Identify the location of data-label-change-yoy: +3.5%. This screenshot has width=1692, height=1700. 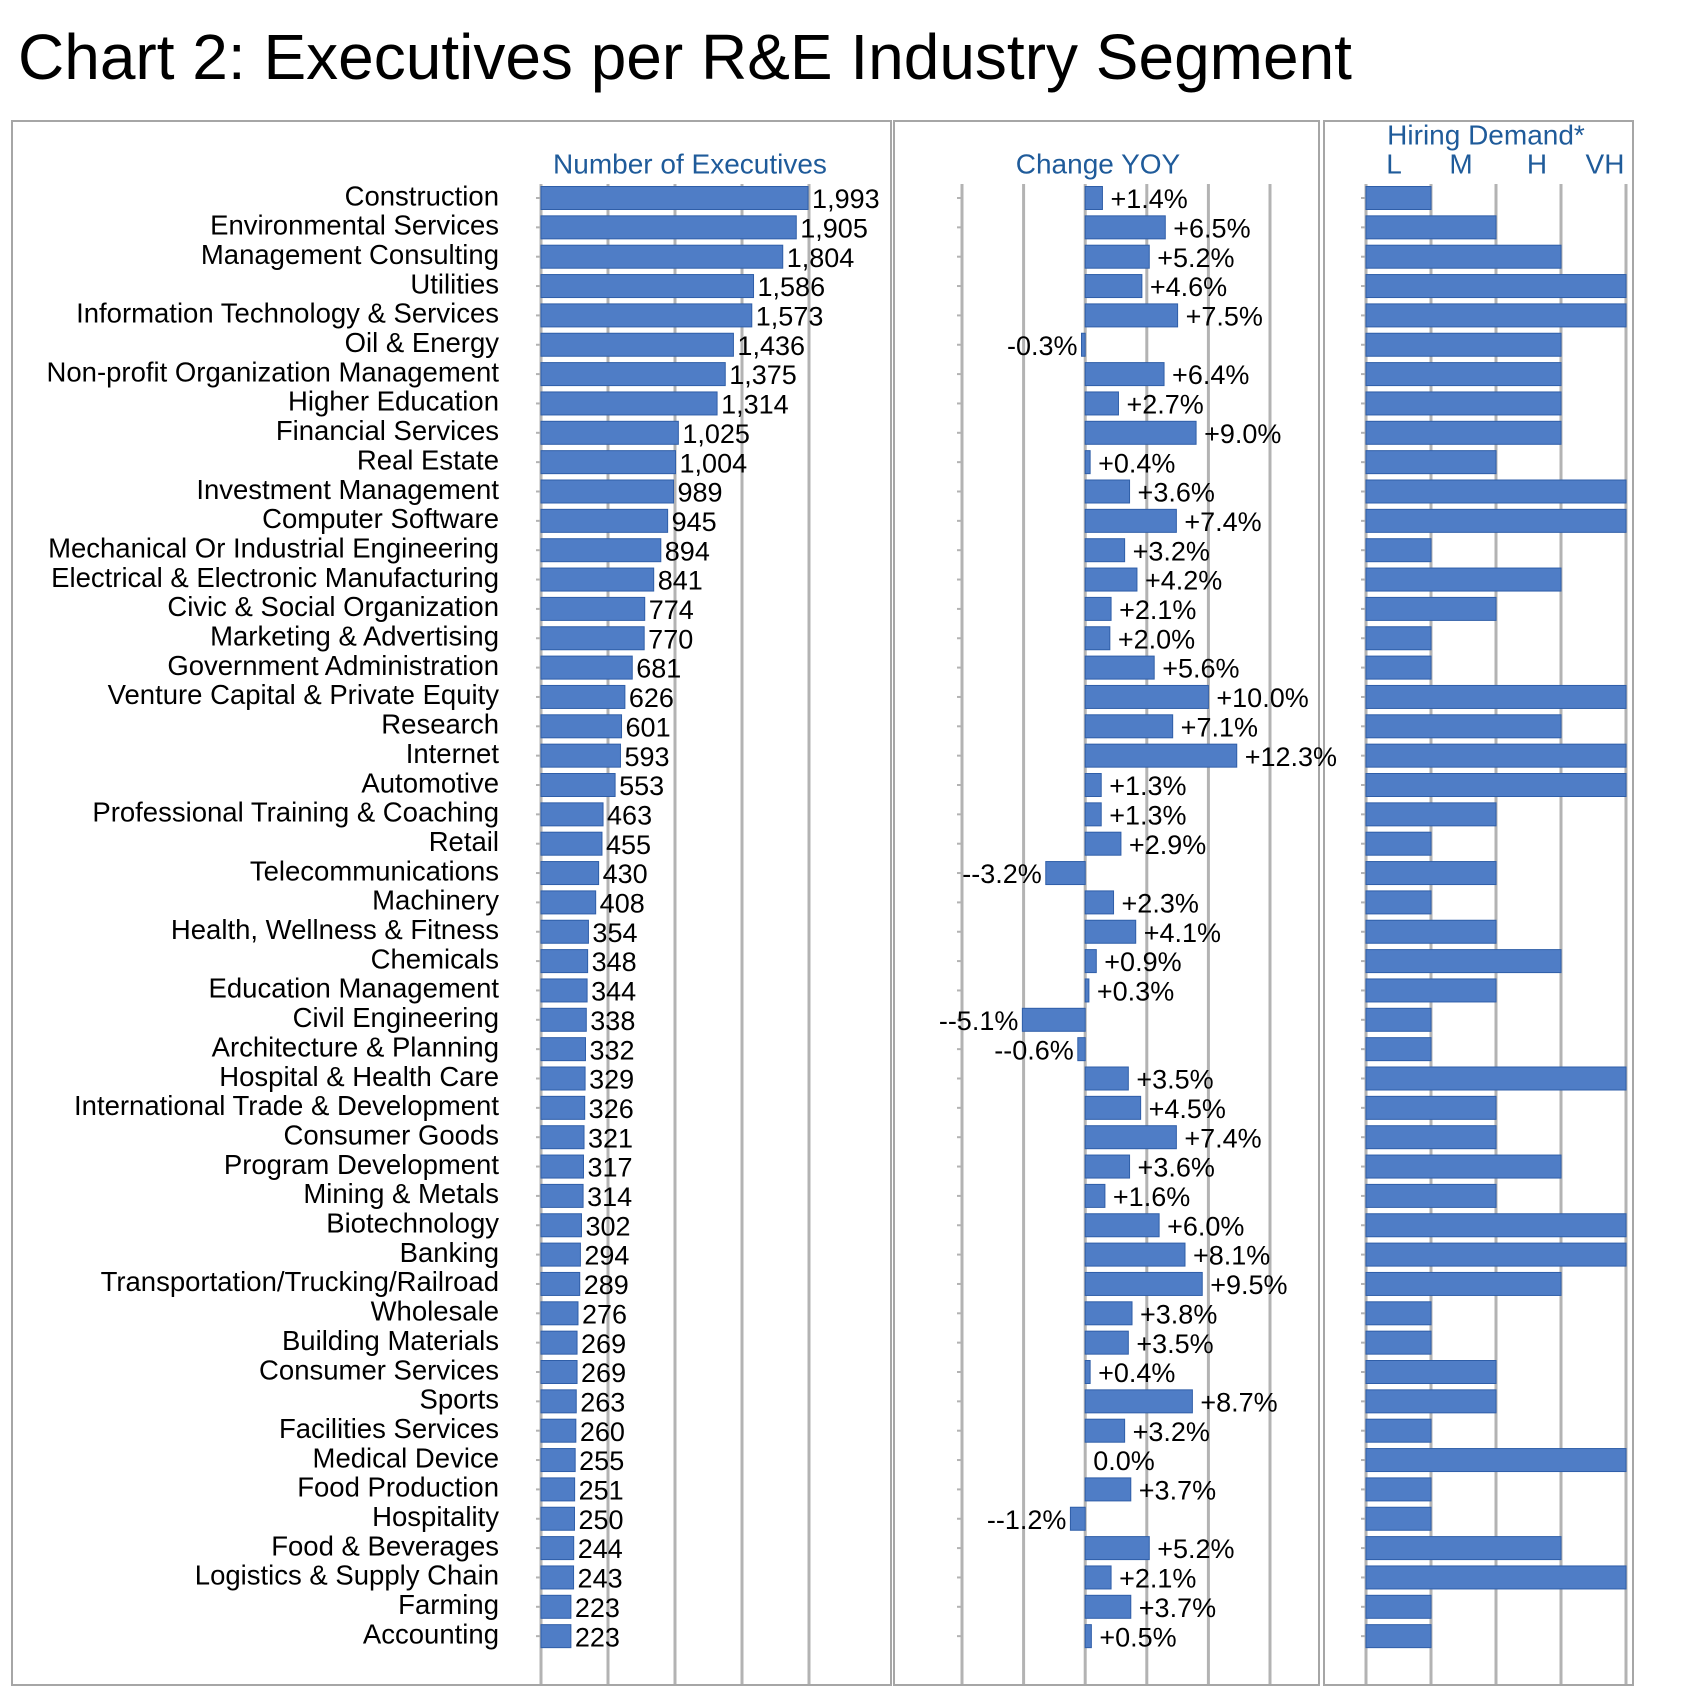
(1174, 1344).